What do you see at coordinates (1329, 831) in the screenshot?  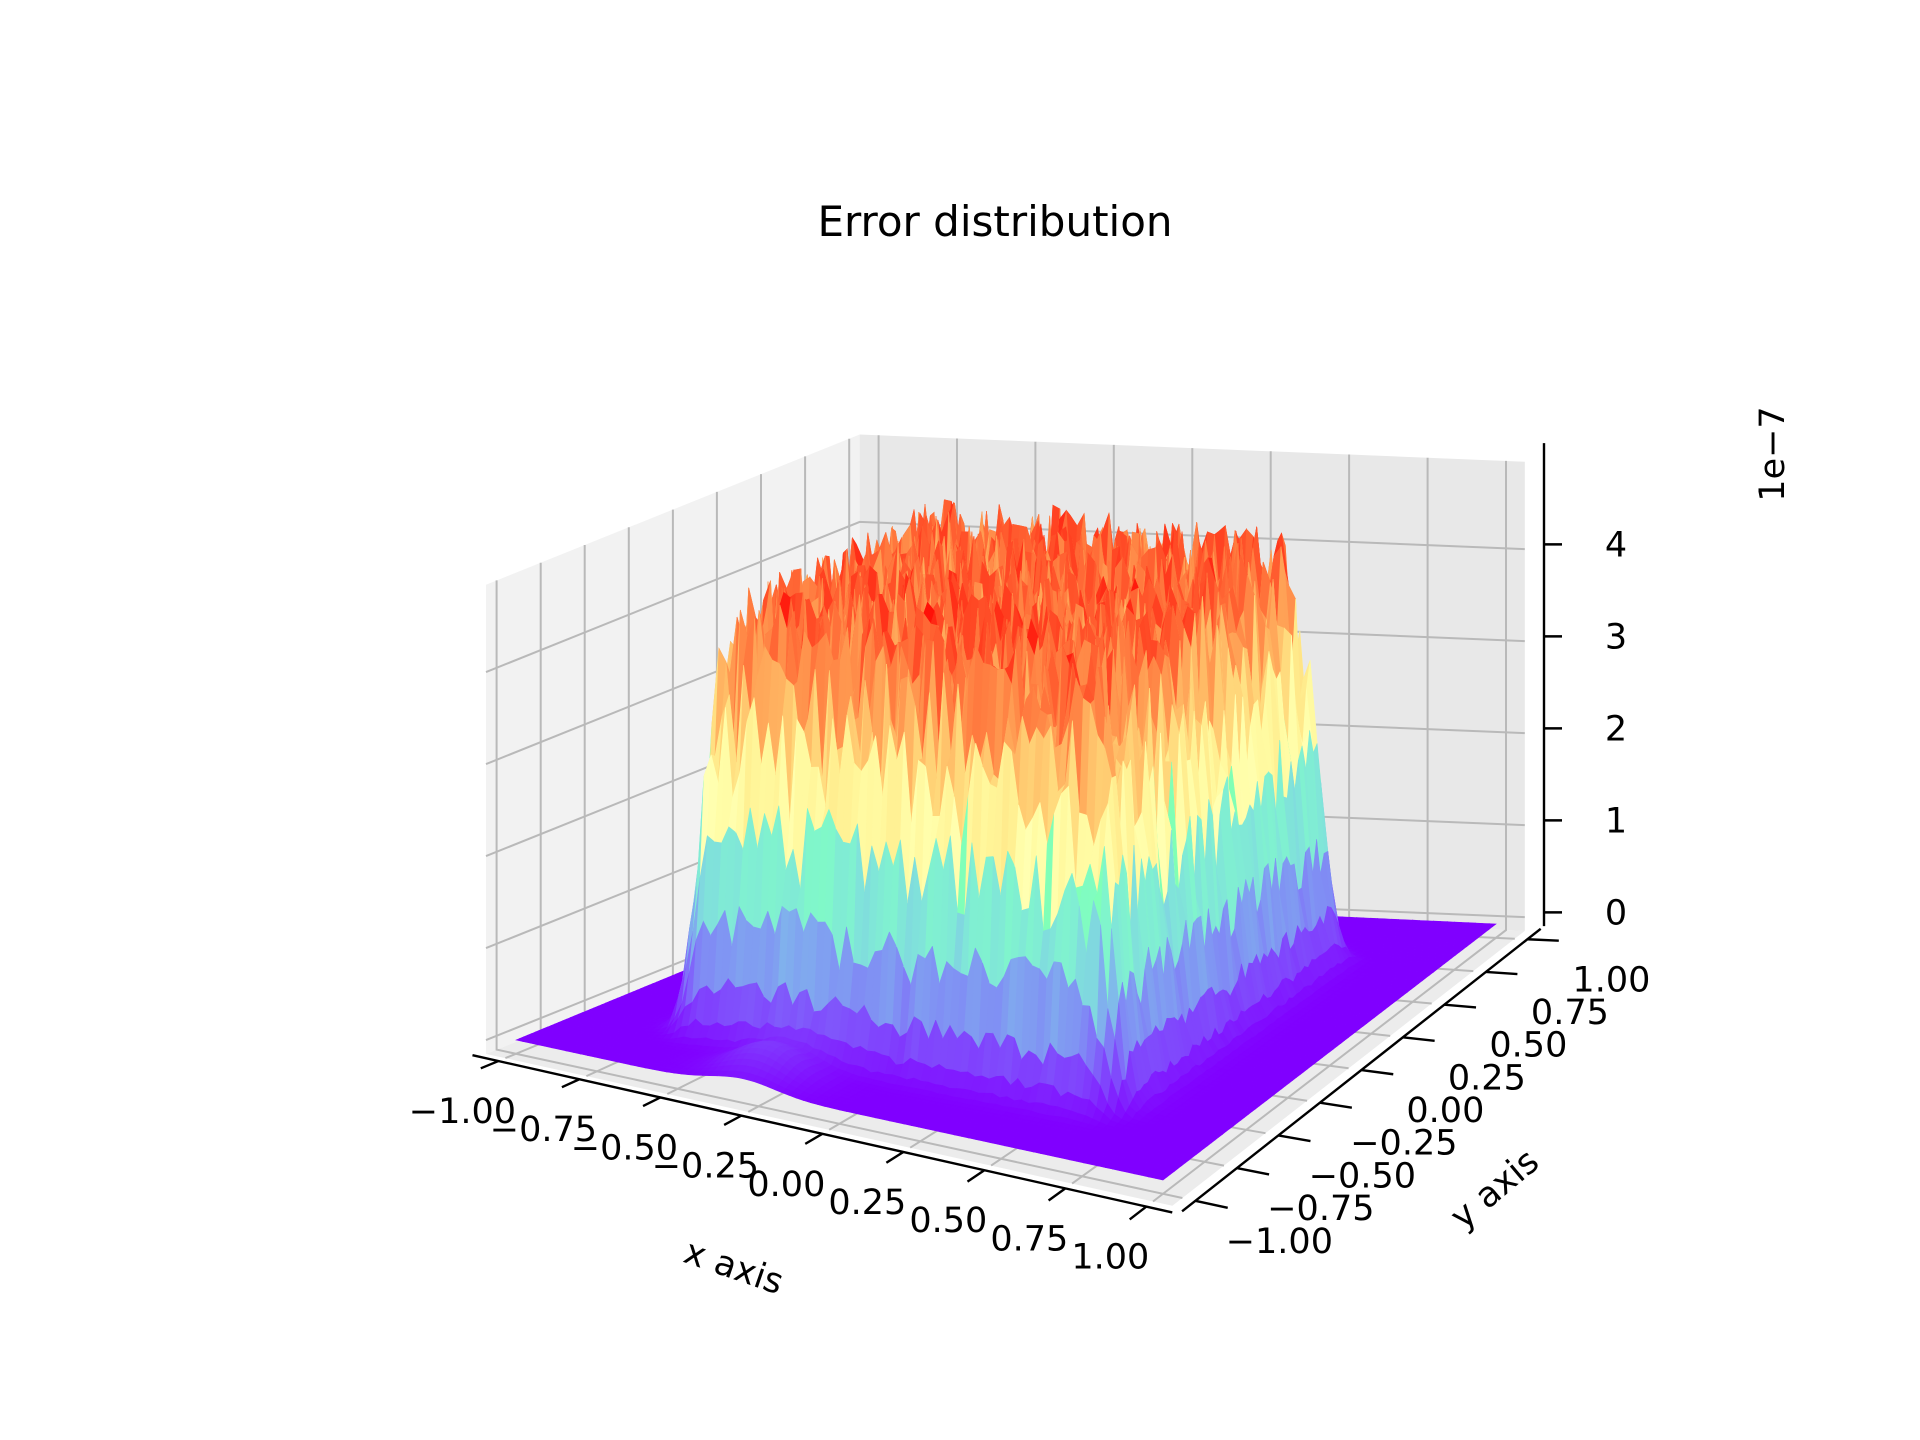 I see `grid-line-x` at bounding box center [1329, 831].